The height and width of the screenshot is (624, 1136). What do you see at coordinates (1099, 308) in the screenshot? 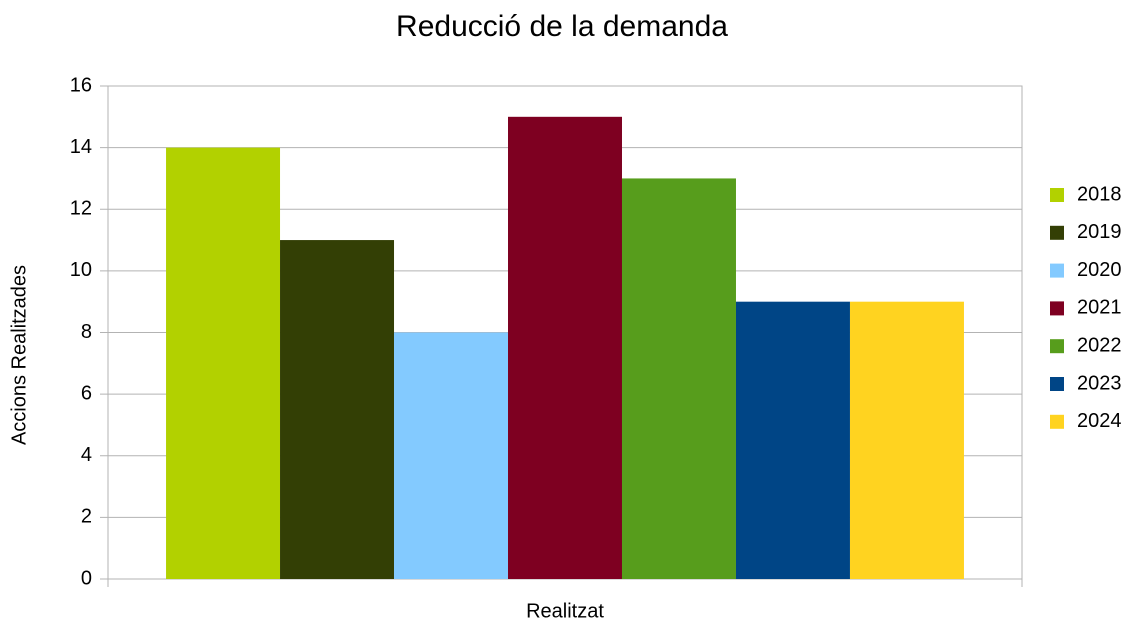
I see `legend-label: 2021` at bounding box center [1099, 308].